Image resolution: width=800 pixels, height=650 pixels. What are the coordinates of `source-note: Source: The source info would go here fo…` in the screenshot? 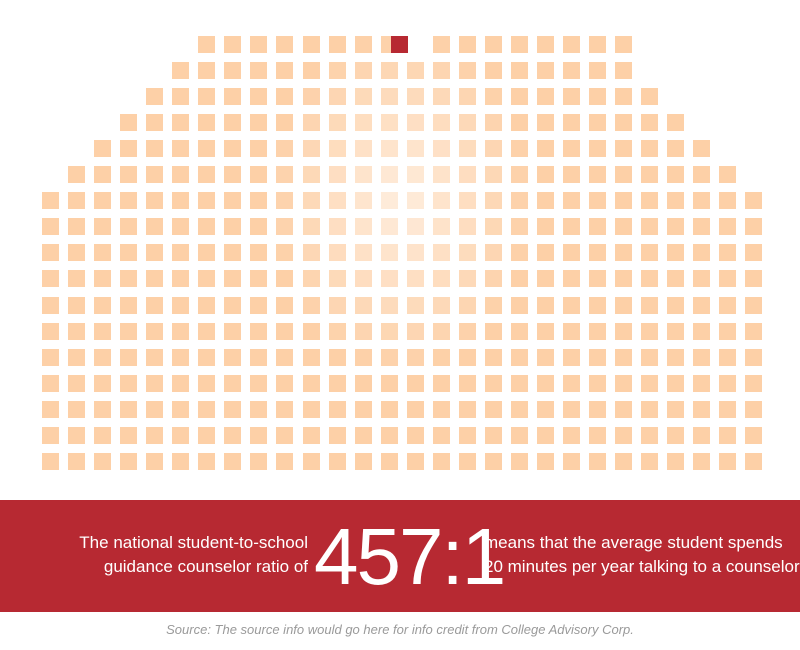 It's located at (400, 629).